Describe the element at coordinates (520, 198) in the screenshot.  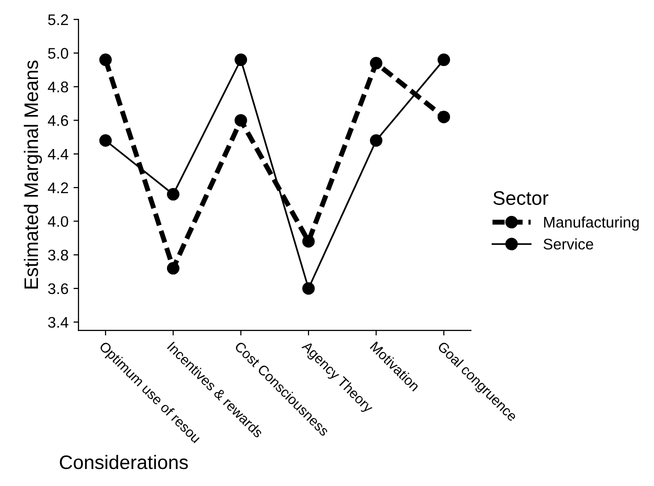
I see `legend-title: Sector` at that location.